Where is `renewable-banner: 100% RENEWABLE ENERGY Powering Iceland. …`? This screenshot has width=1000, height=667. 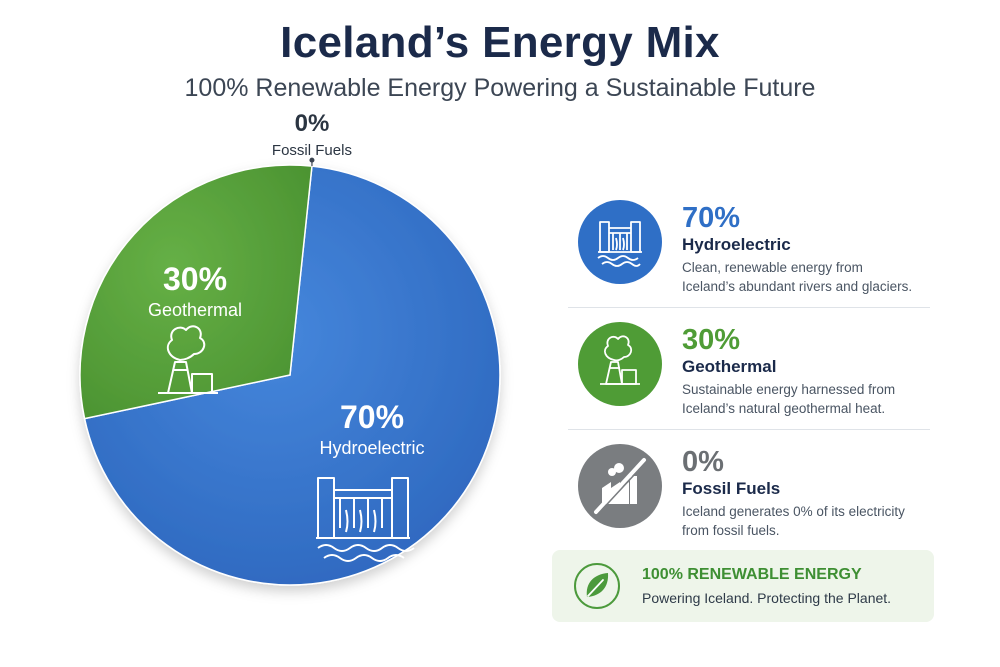
renewable-banner: 100% RENEWABLE ENERGY Powering Iceland. … is located at coordinates (743, 586).